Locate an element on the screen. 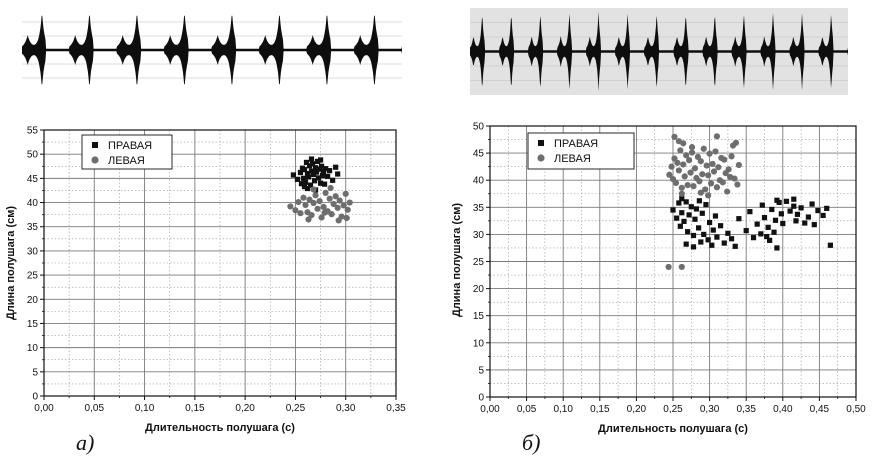 Image resolution: width=872 pixels, height=460 pixels. x-tick-label: 0,35 is located at coordinates (746, 409).